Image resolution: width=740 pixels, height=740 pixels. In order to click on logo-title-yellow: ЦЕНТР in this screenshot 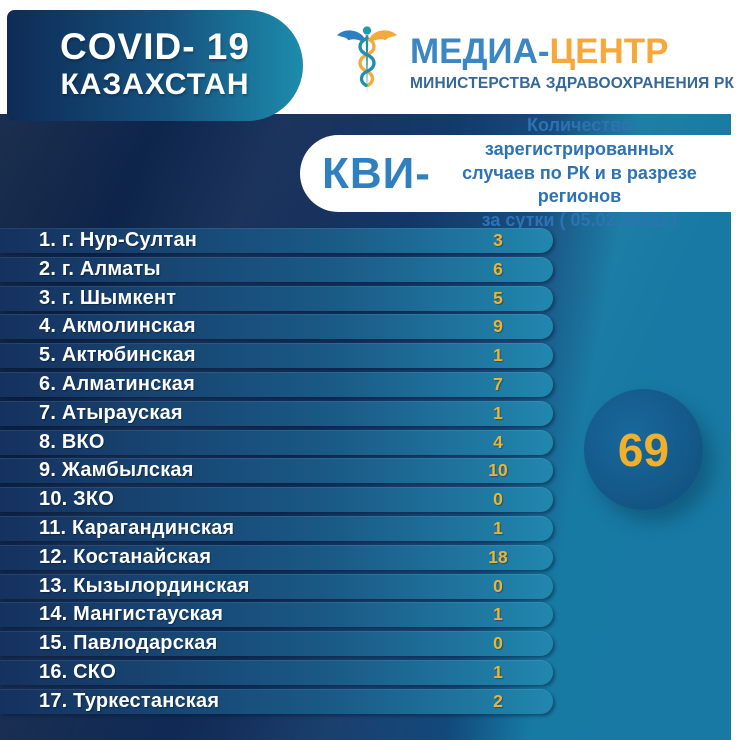, I will do `click(609, 51)`.